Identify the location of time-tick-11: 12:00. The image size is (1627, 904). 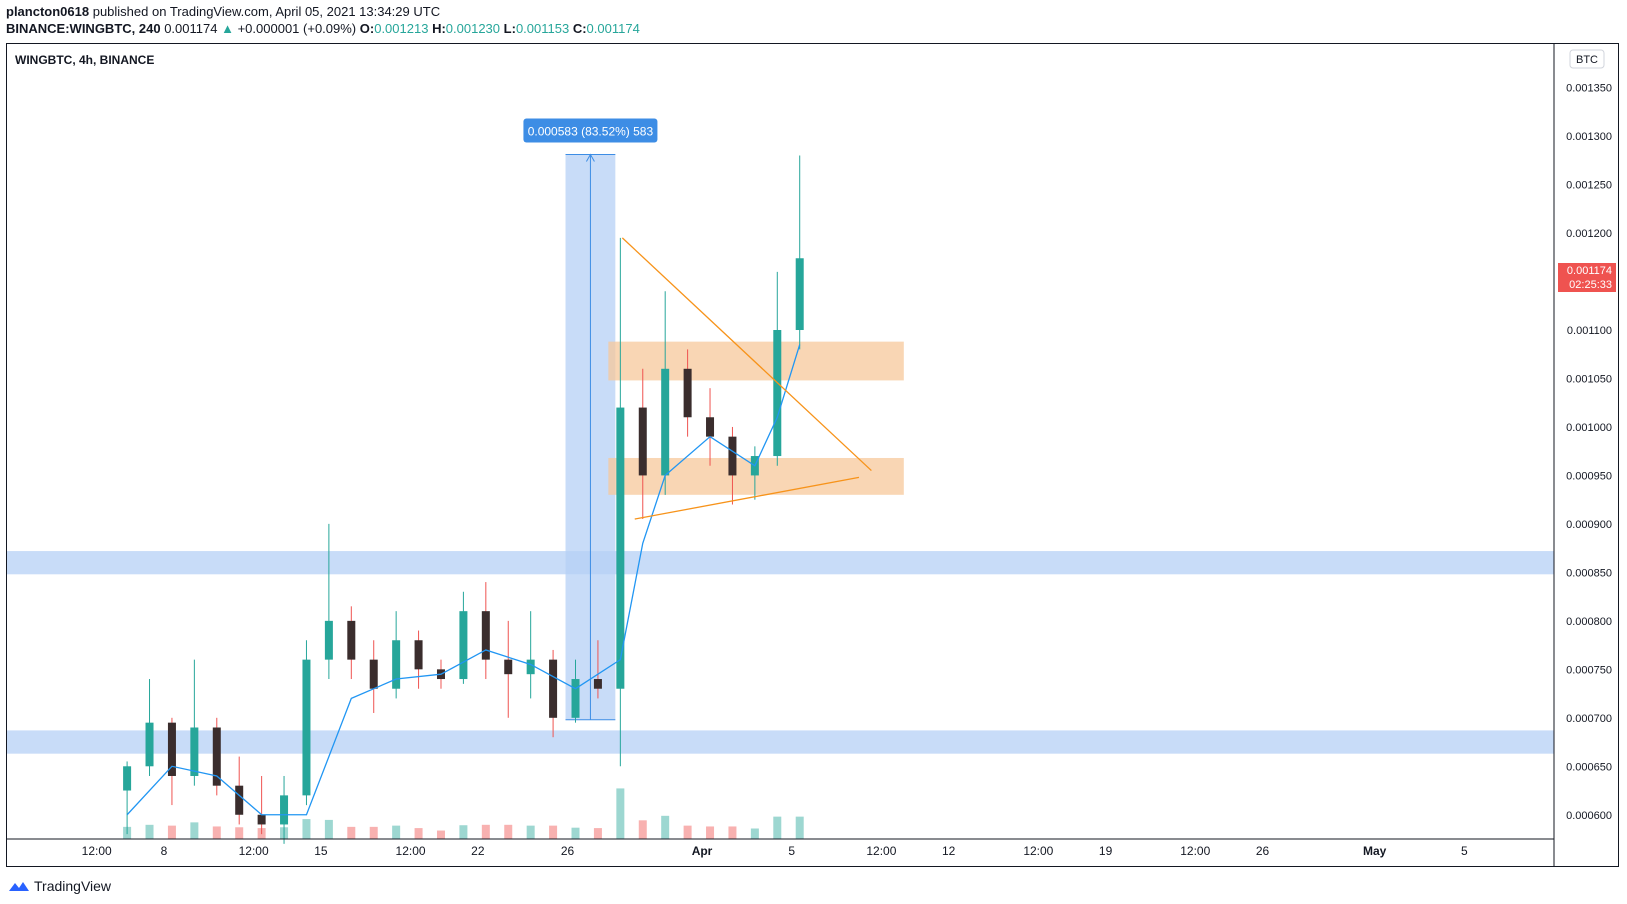
(1038, 851).